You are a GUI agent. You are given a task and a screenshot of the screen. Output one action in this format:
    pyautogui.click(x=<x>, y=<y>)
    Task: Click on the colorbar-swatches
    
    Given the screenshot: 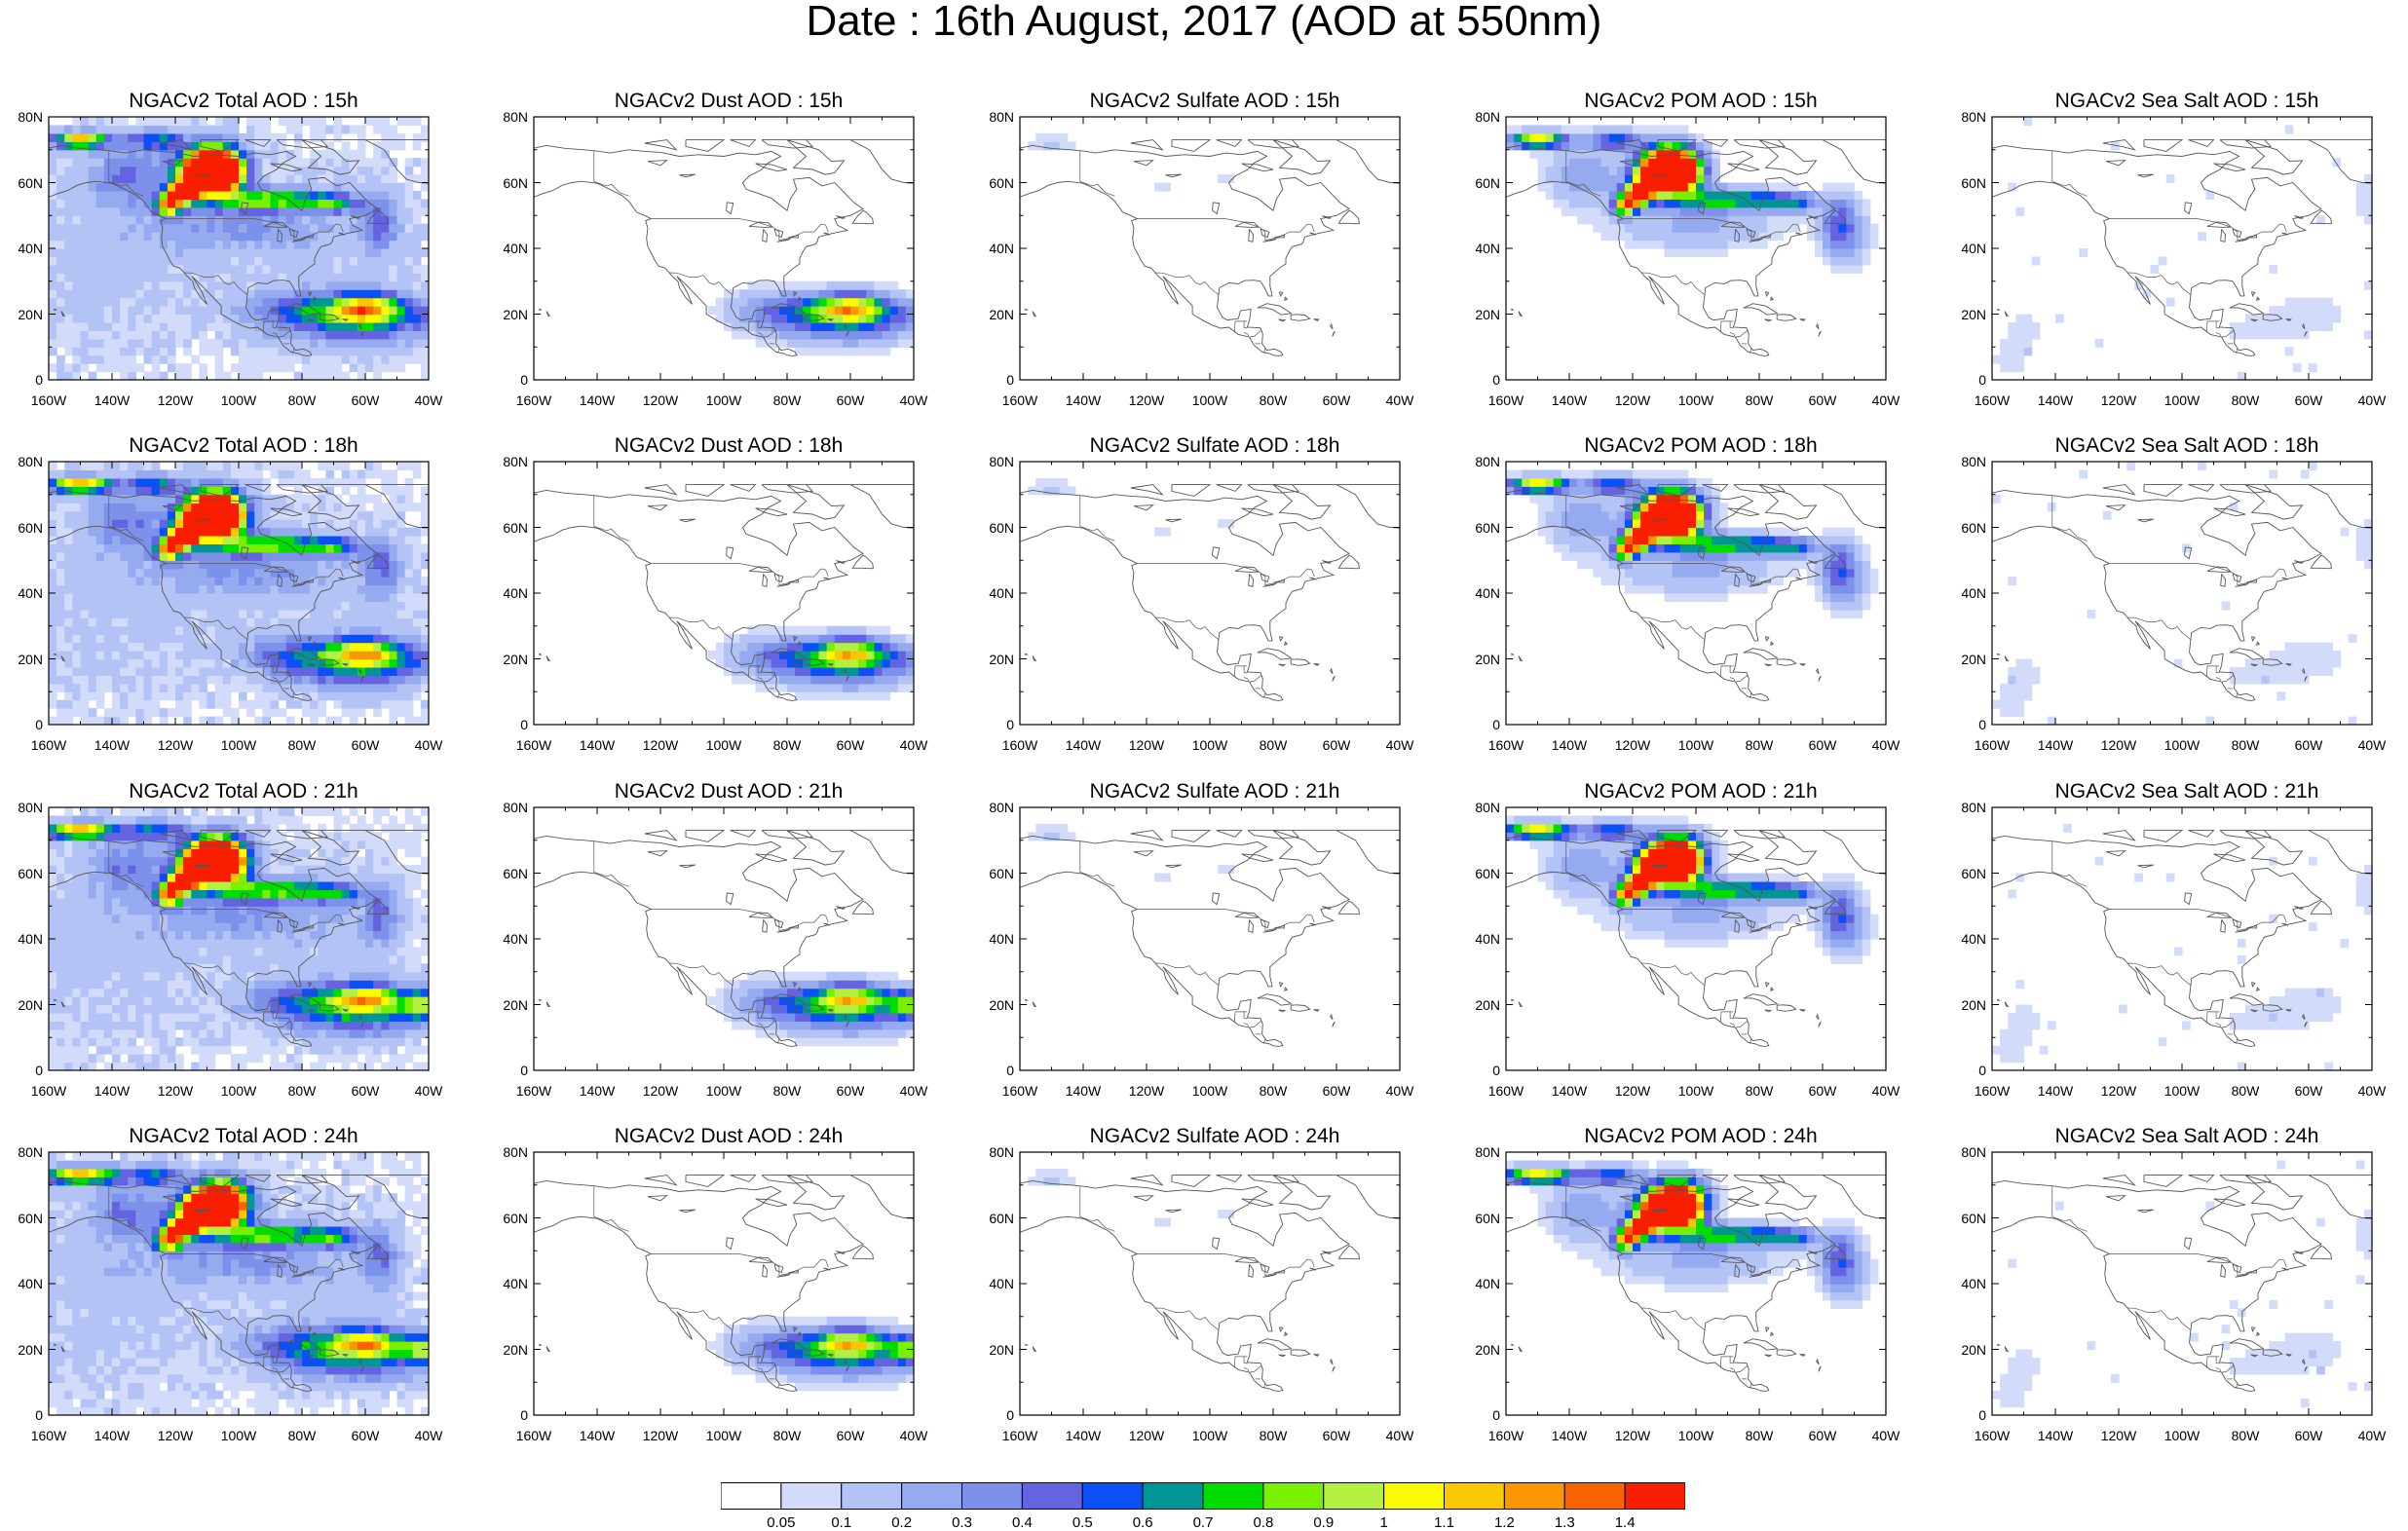 What is the action you would take?
    pyautogui.click(x=1203, y=1496)
    